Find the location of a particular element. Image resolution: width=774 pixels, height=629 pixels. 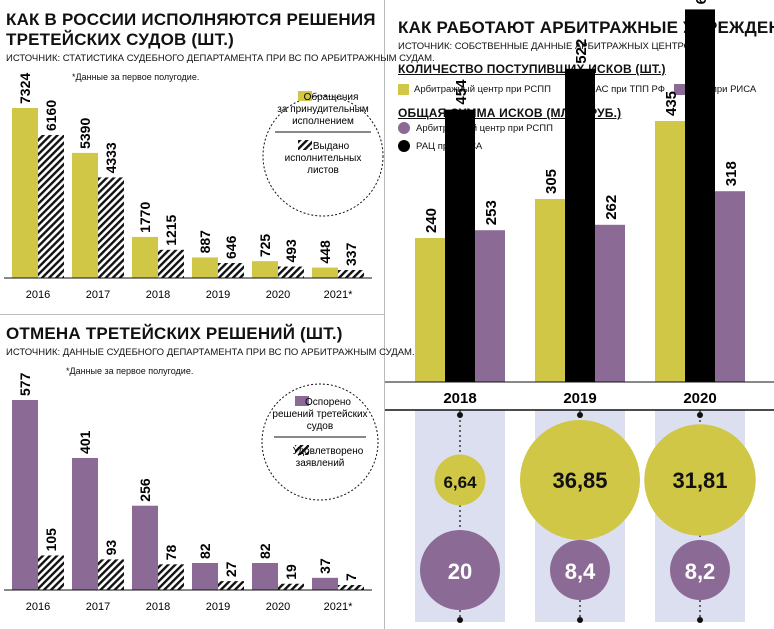

bar-2017-a is located at coordinates (85, 523).